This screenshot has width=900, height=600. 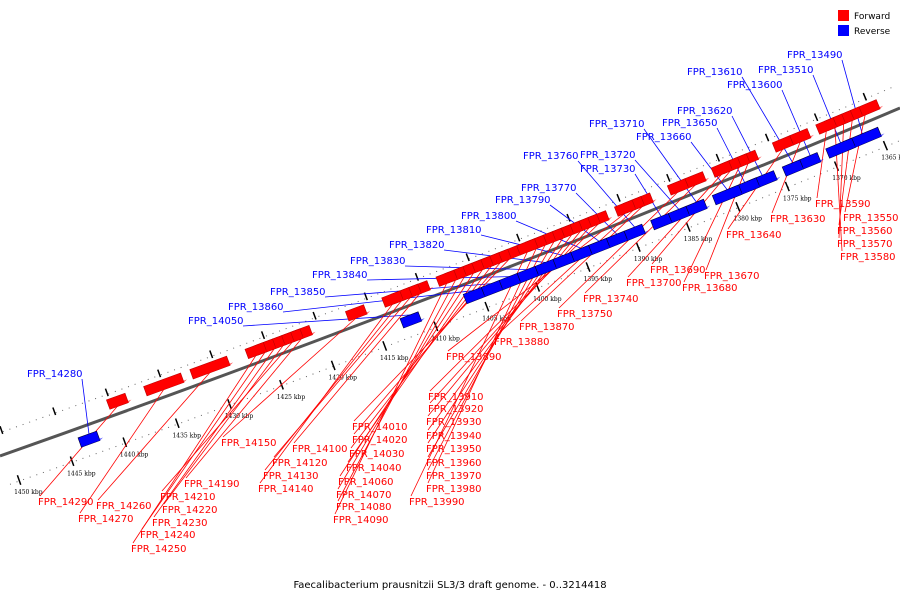 I want to click on label-fpr-13720: FPR_13720, so click(x=608, y=155).